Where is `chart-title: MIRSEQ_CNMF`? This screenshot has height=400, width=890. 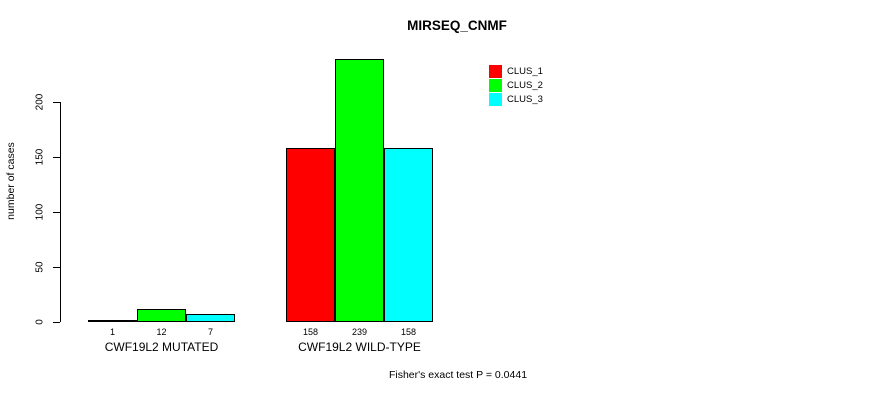 chart-title: MIRSEQ_CNMF is located at coordinates (457, 25).